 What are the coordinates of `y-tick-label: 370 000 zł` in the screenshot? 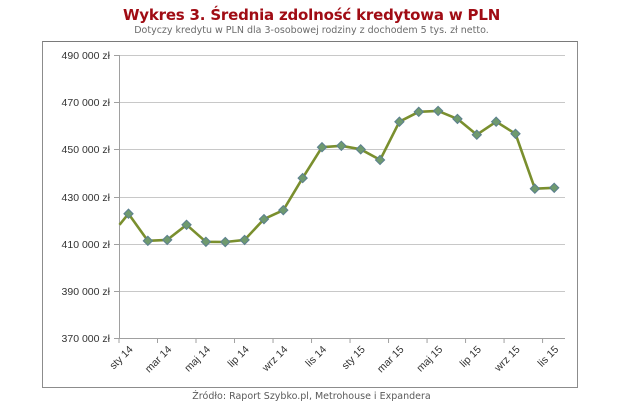 It's located at (86, 339).